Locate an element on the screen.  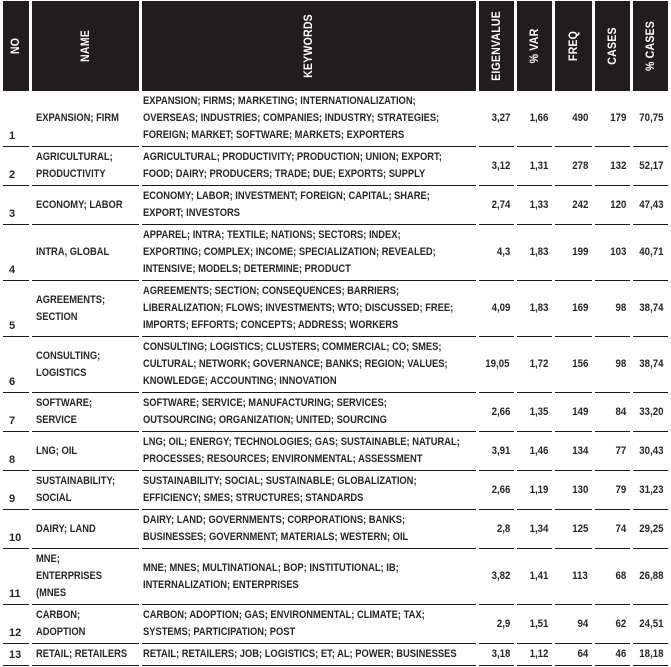
cell-eigenvalue: 3,91 is located at coordinates (496, 451).